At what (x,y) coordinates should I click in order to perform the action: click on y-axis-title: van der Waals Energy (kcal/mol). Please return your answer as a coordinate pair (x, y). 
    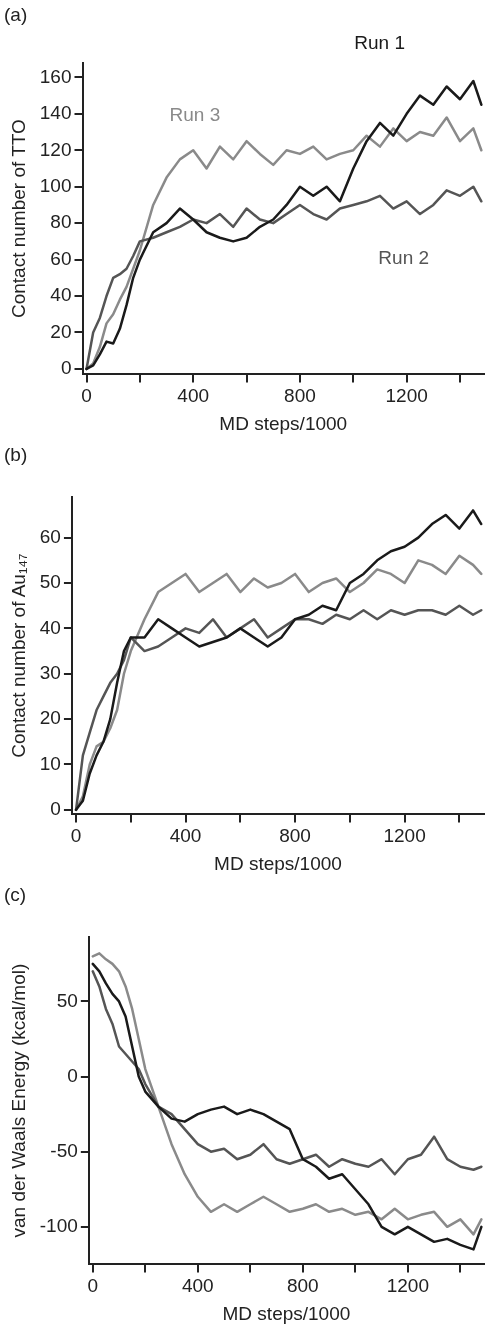
    Looking at the image, I should click on (18, 1100).